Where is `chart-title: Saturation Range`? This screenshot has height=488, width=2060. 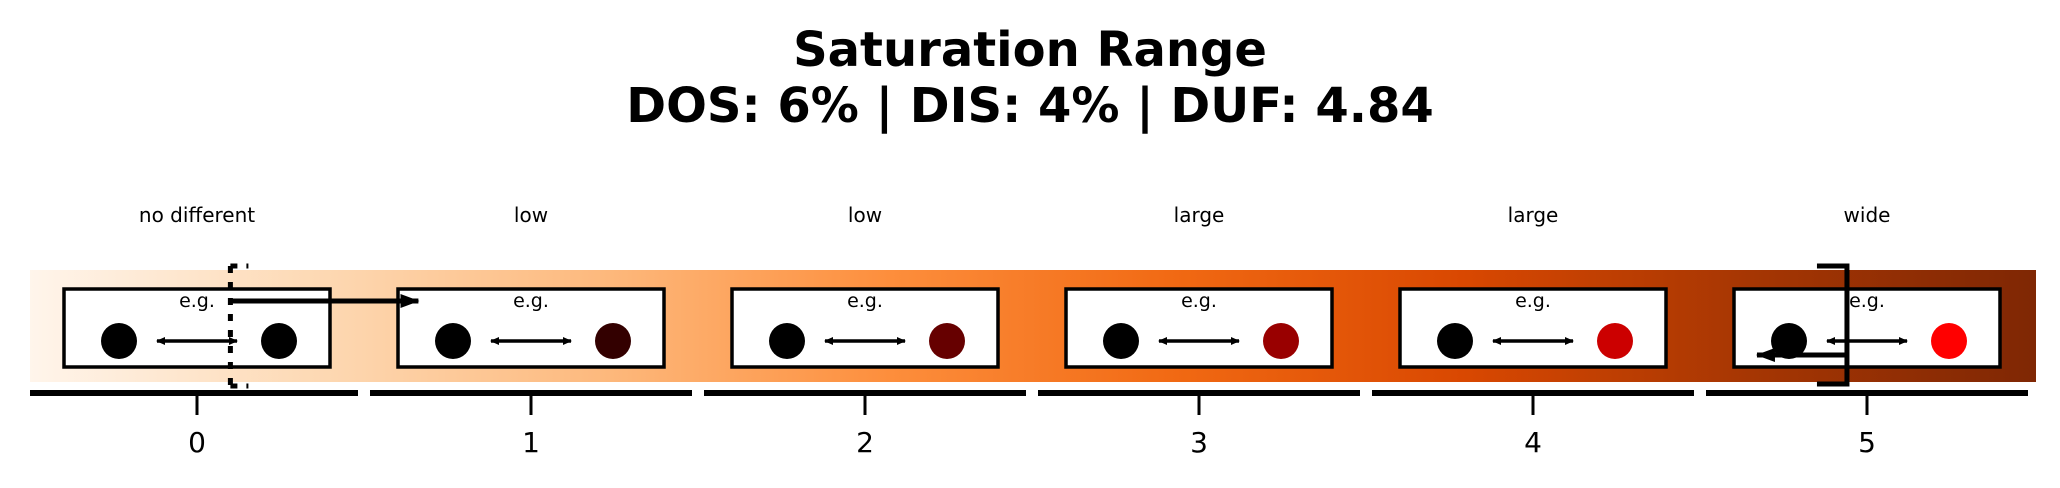
chart-title: Saturation Range is located at coordinates (1030, 50).